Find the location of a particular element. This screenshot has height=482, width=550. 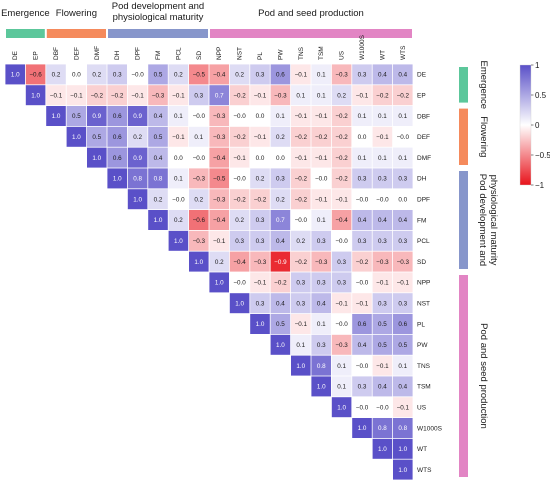

column-label: DPF is located at coordinates (138, 53).